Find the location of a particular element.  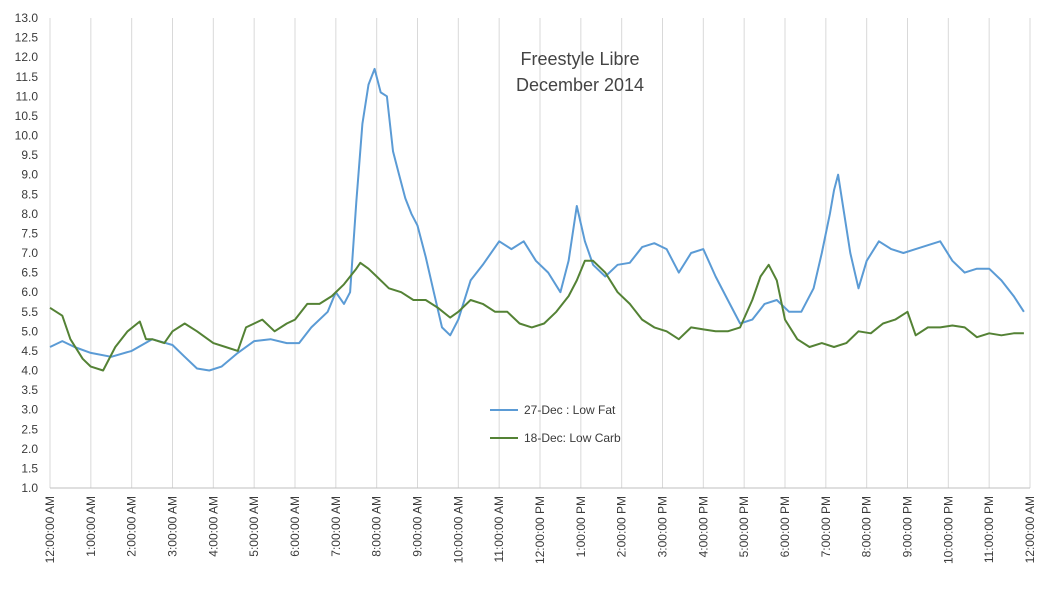

x-tick-label: 3:00:00 PM is located at coordinates (663, 526).